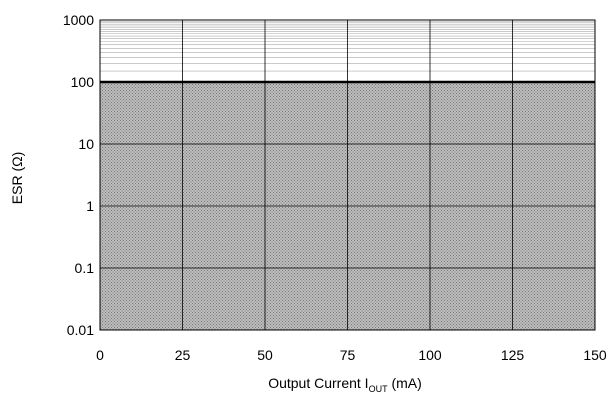  Describe the element at coordinates (86, 144) in the screenshot. I see `y-tick-label: 10` at that location.